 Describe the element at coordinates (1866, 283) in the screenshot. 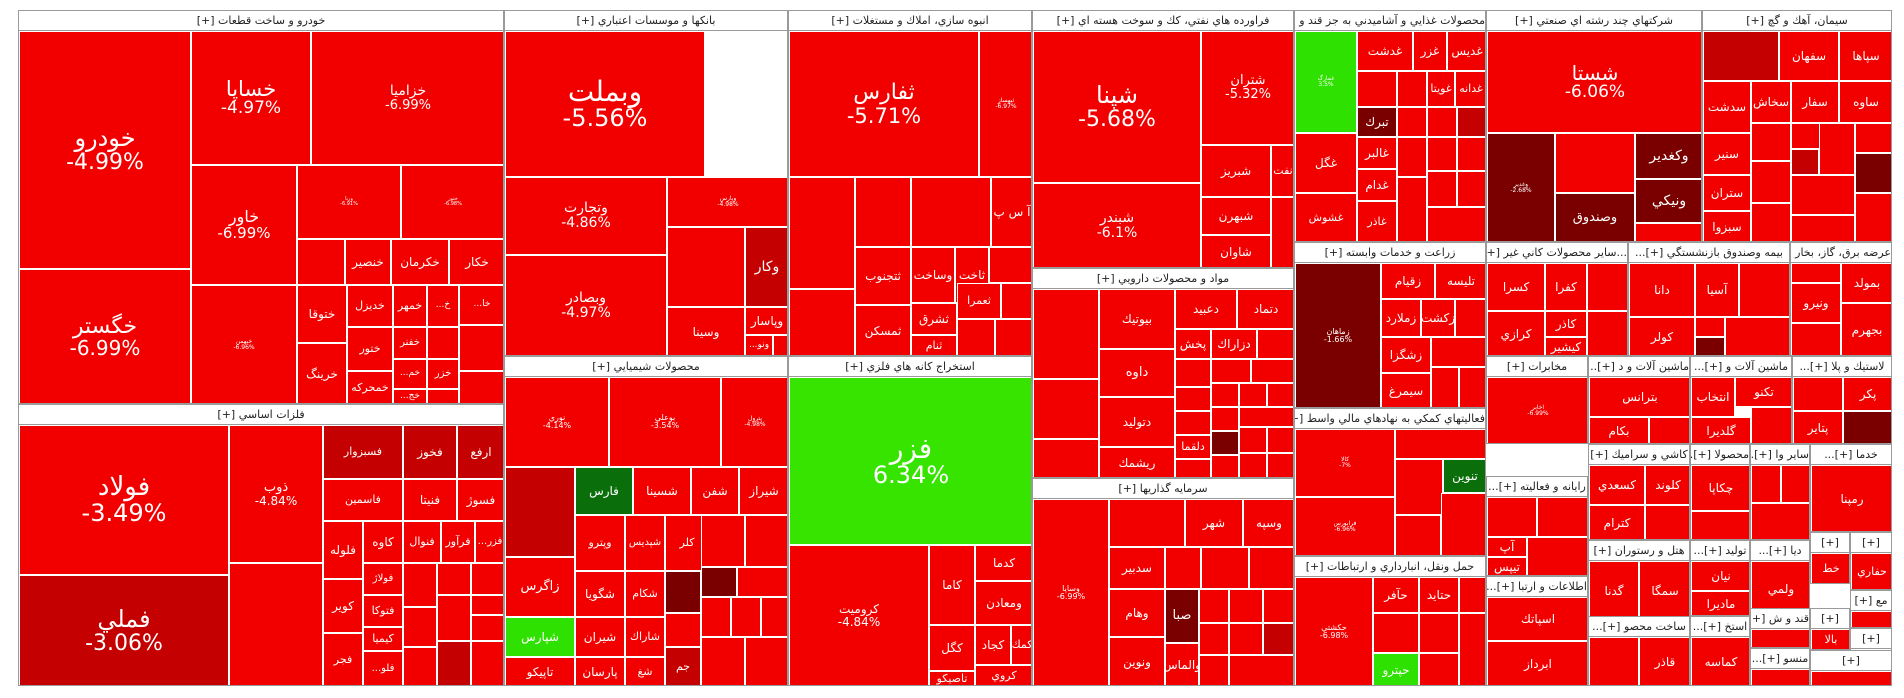

I see `stock-tile: بمولد` at that location.